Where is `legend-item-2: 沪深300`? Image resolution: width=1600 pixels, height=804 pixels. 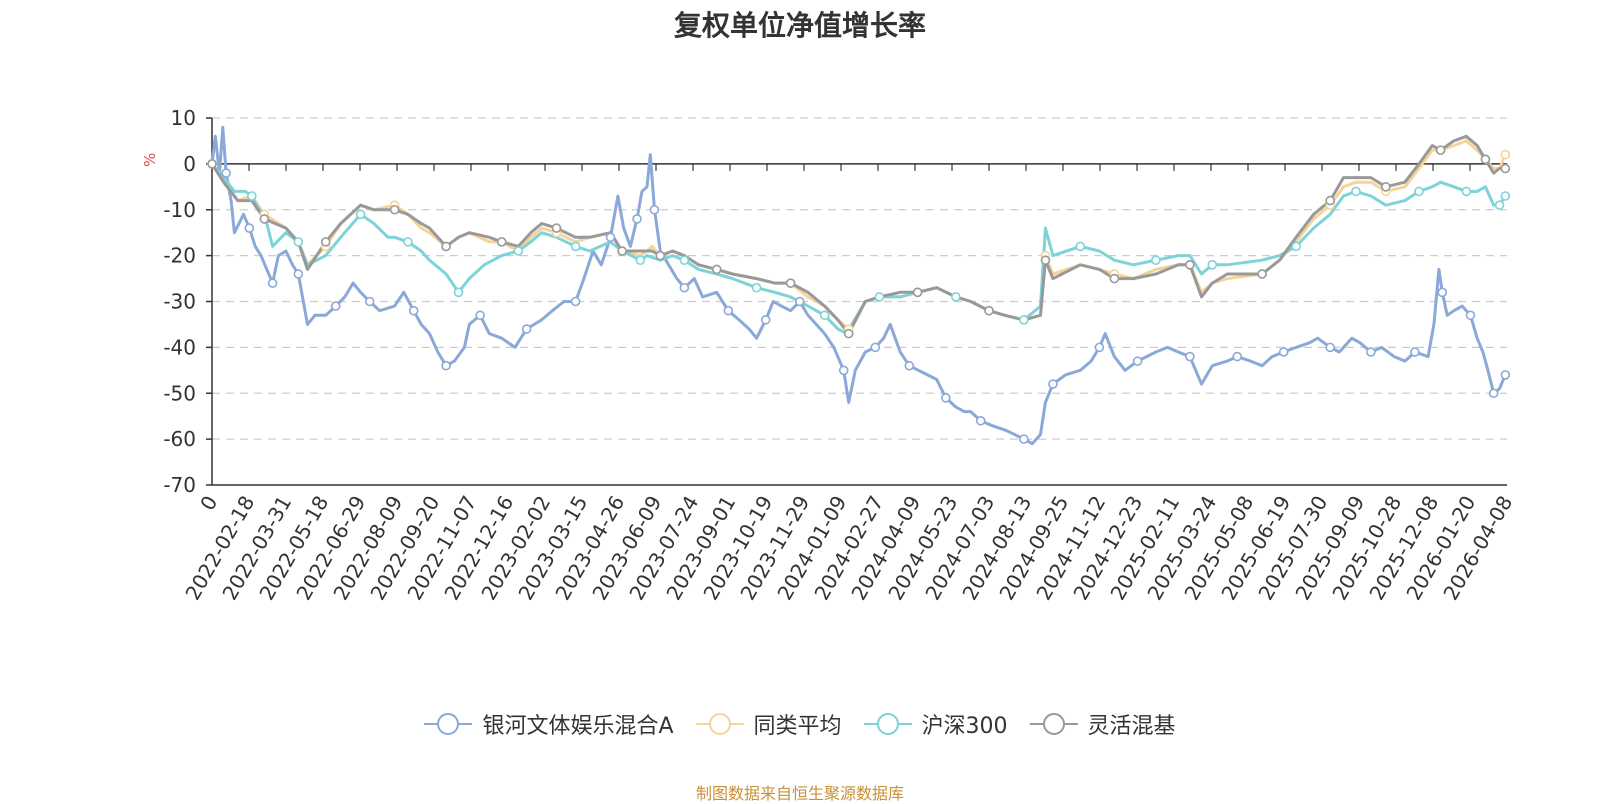 legend-item-2: 沪深300 is located at coordinates (935, 724).